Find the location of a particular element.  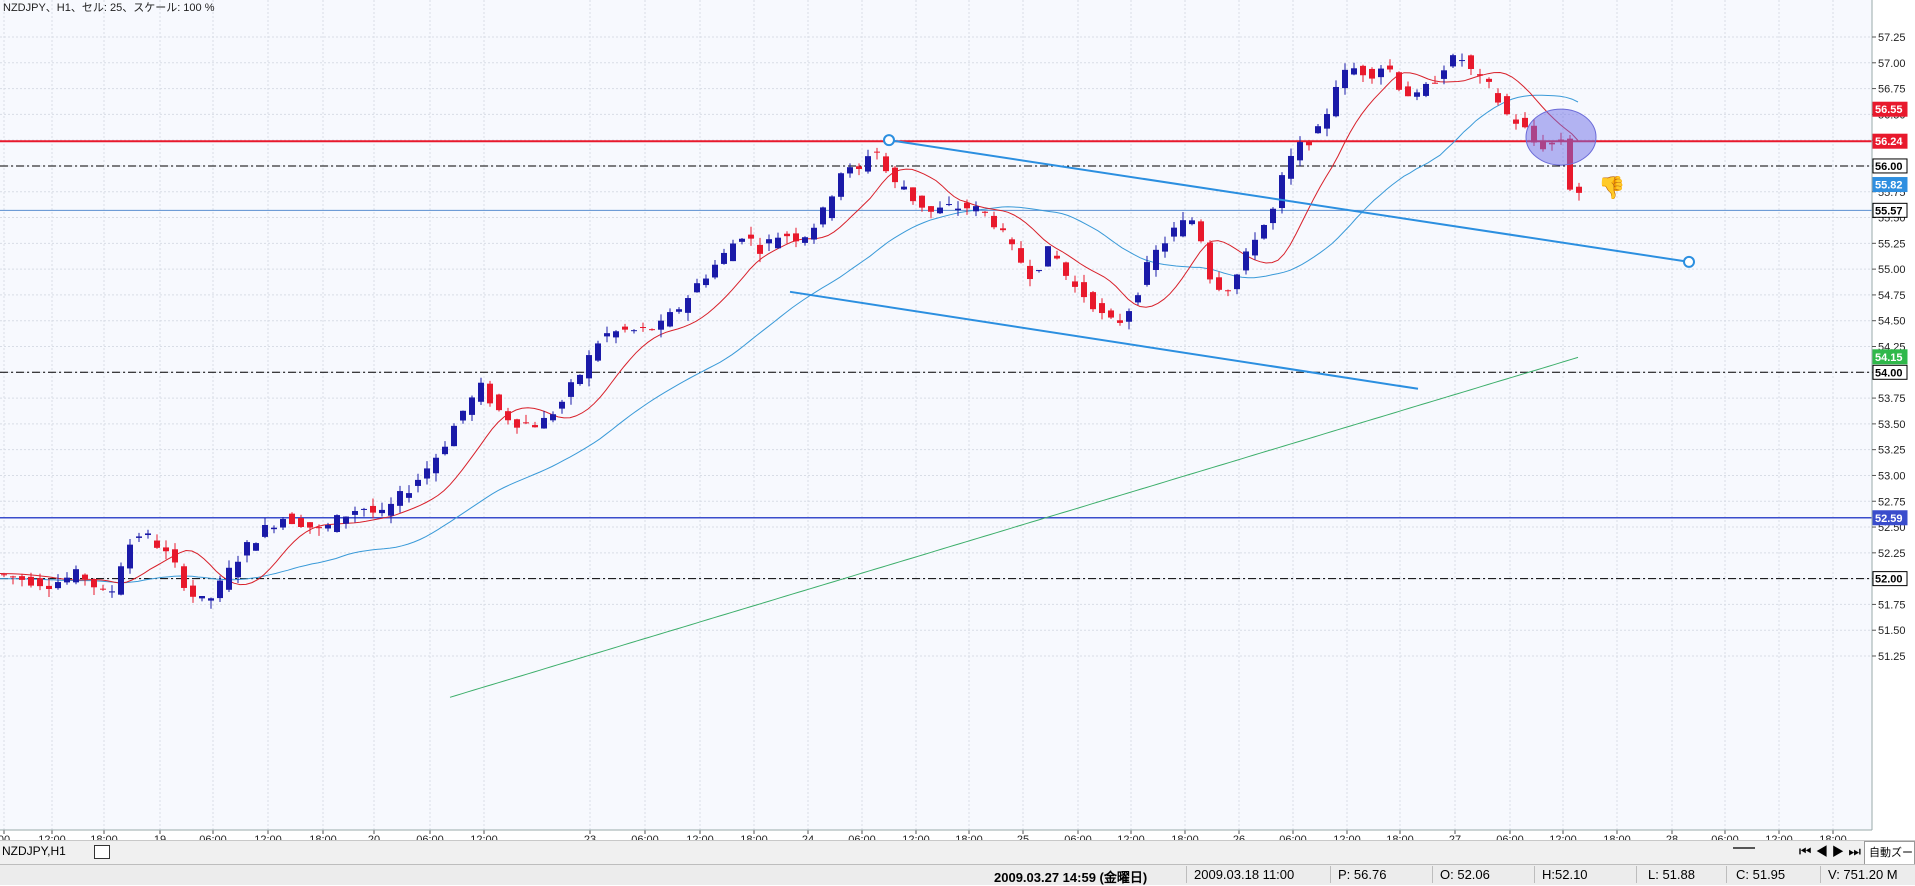

trendline-lower is located at coordinates (1104, 340).